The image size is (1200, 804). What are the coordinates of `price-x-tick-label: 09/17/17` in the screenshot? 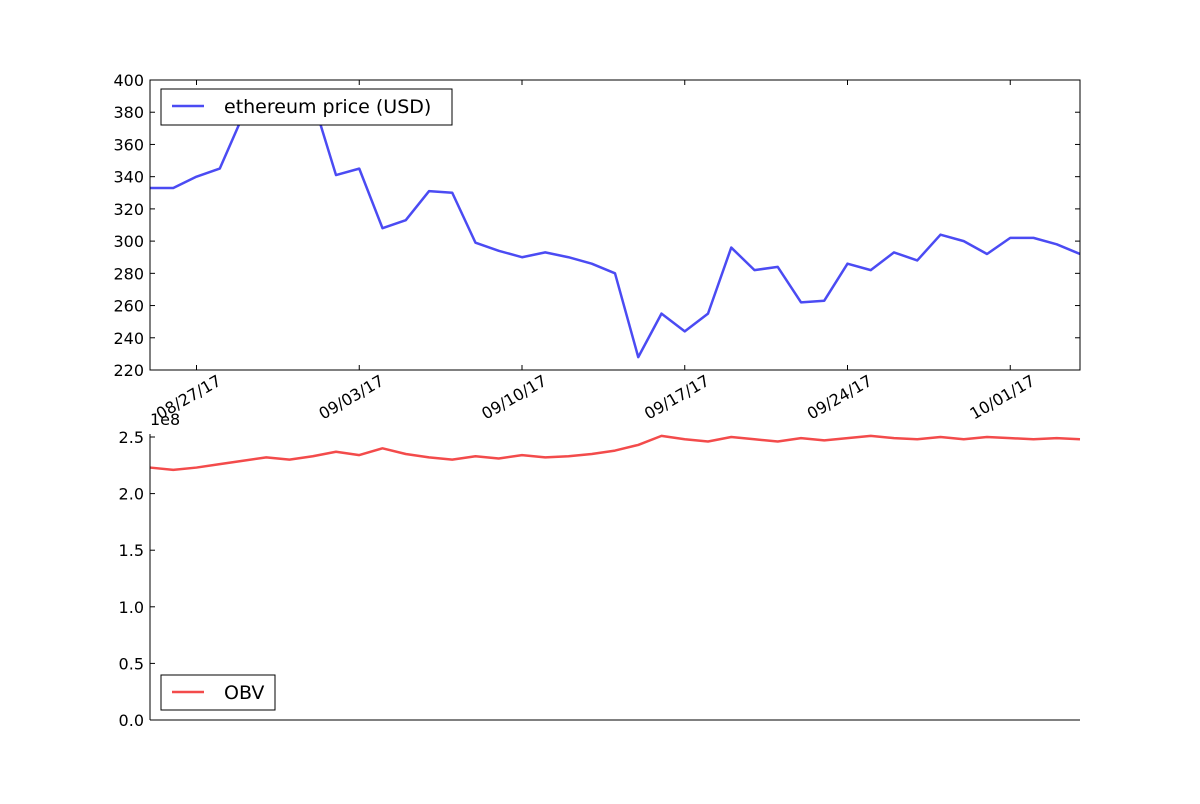 It's located at (677, 397).